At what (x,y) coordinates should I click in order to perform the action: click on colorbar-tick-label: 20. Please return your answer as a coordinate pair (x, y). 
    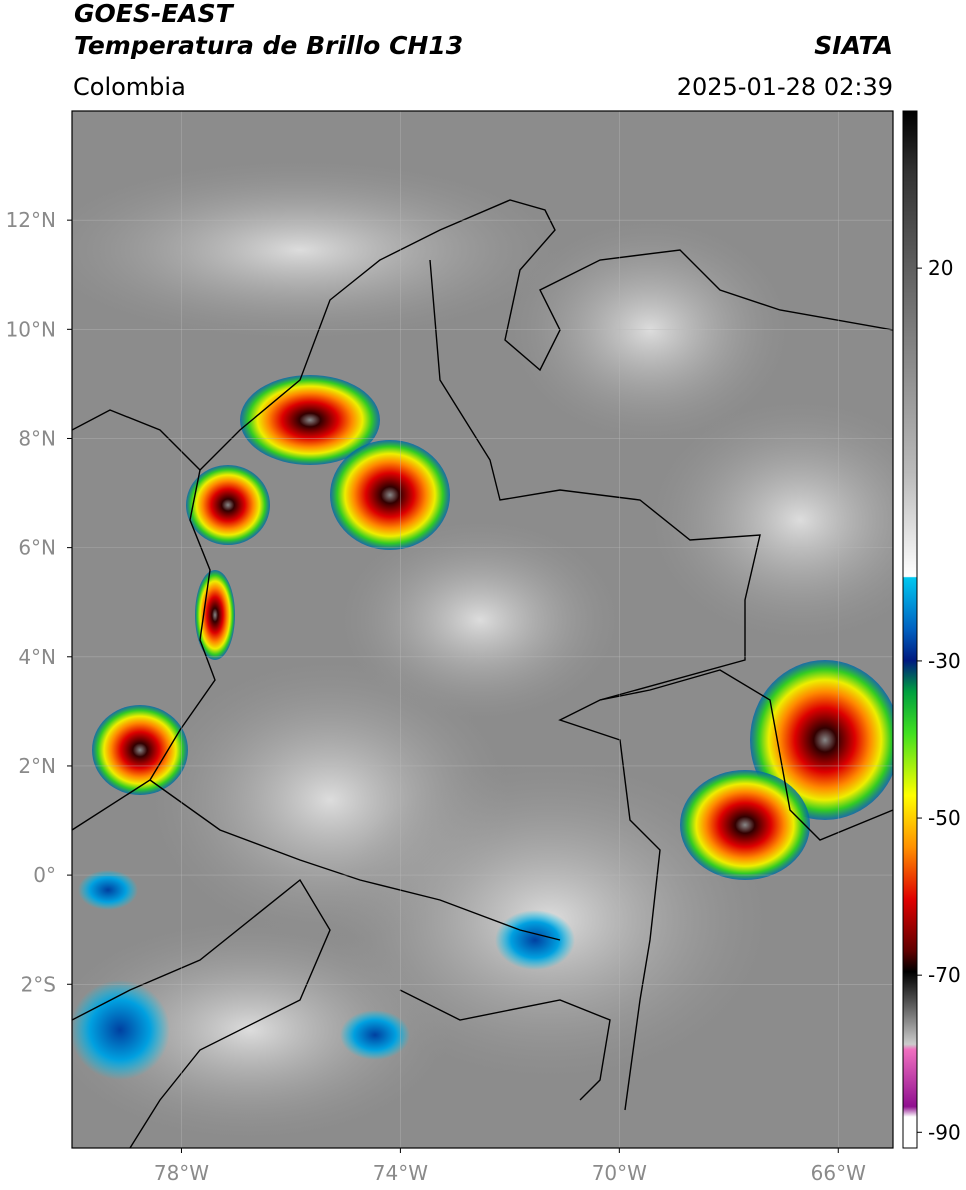
    Looking at the image, I should click on (940, 268).